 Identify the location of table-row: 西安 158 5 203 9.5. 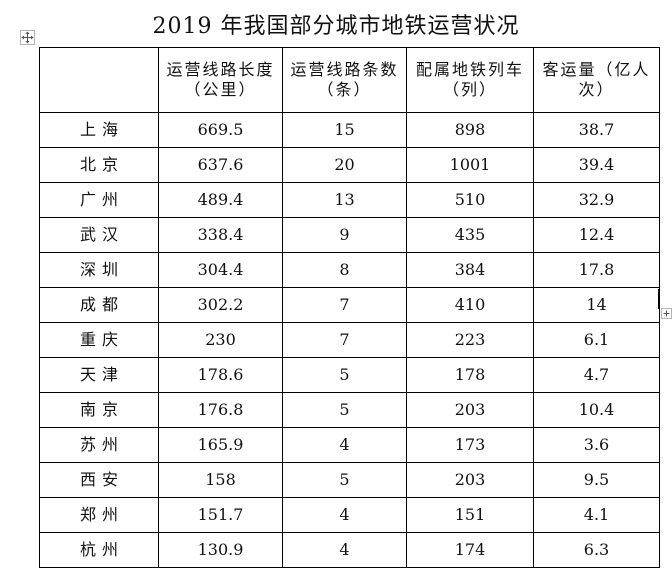
(349, 480).